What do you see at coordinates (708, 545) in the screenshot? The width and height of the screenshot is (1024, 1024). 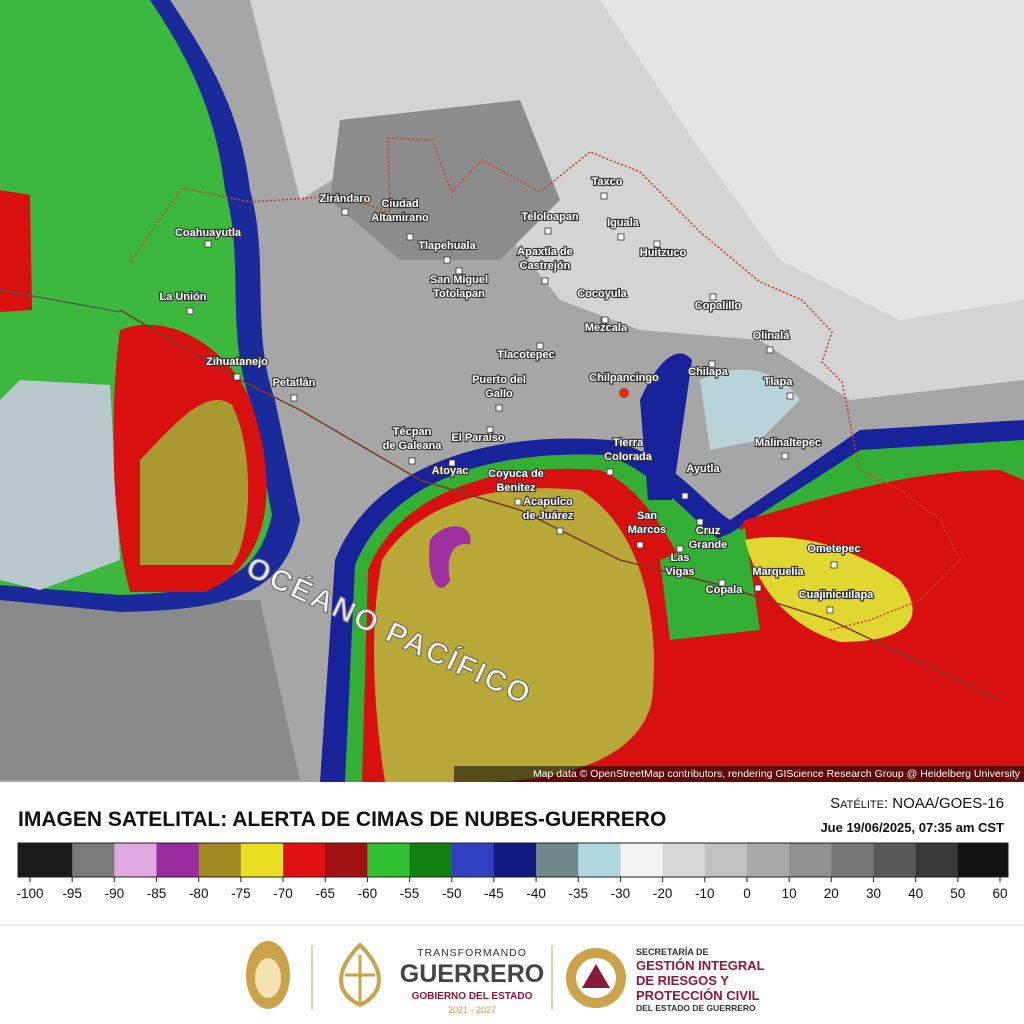 I see `place-label: Grande` at bounding box center [708, 545].